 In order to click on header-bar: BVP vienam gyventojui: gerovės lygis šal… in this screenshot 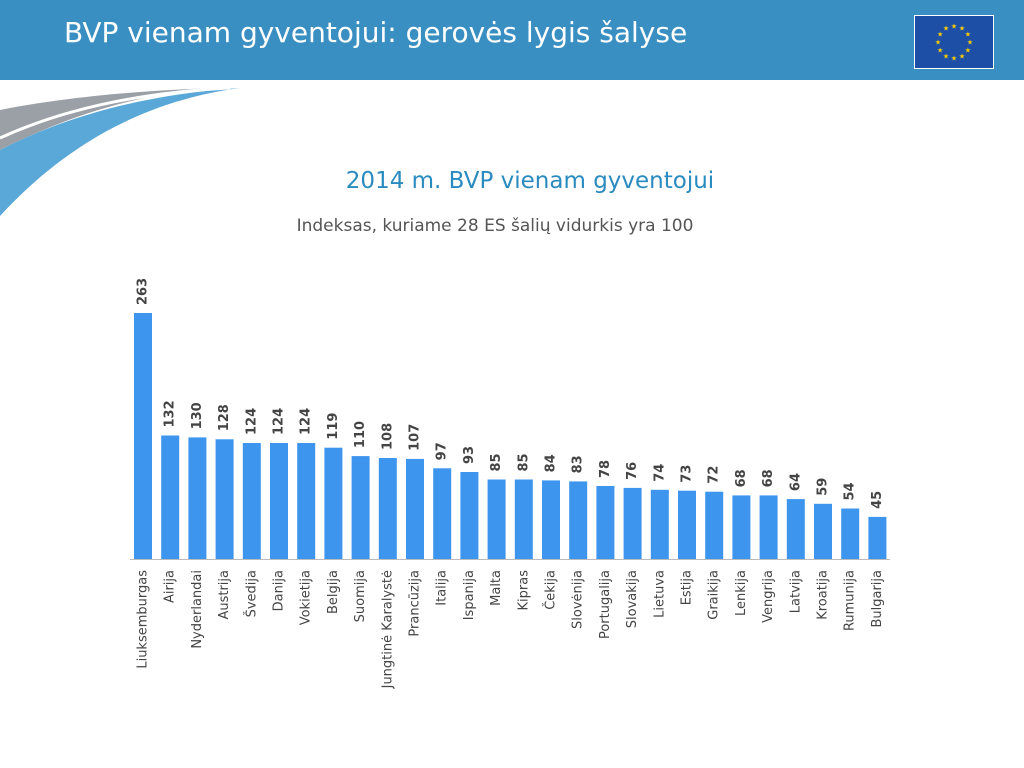, I will do `click(512, 40)`.